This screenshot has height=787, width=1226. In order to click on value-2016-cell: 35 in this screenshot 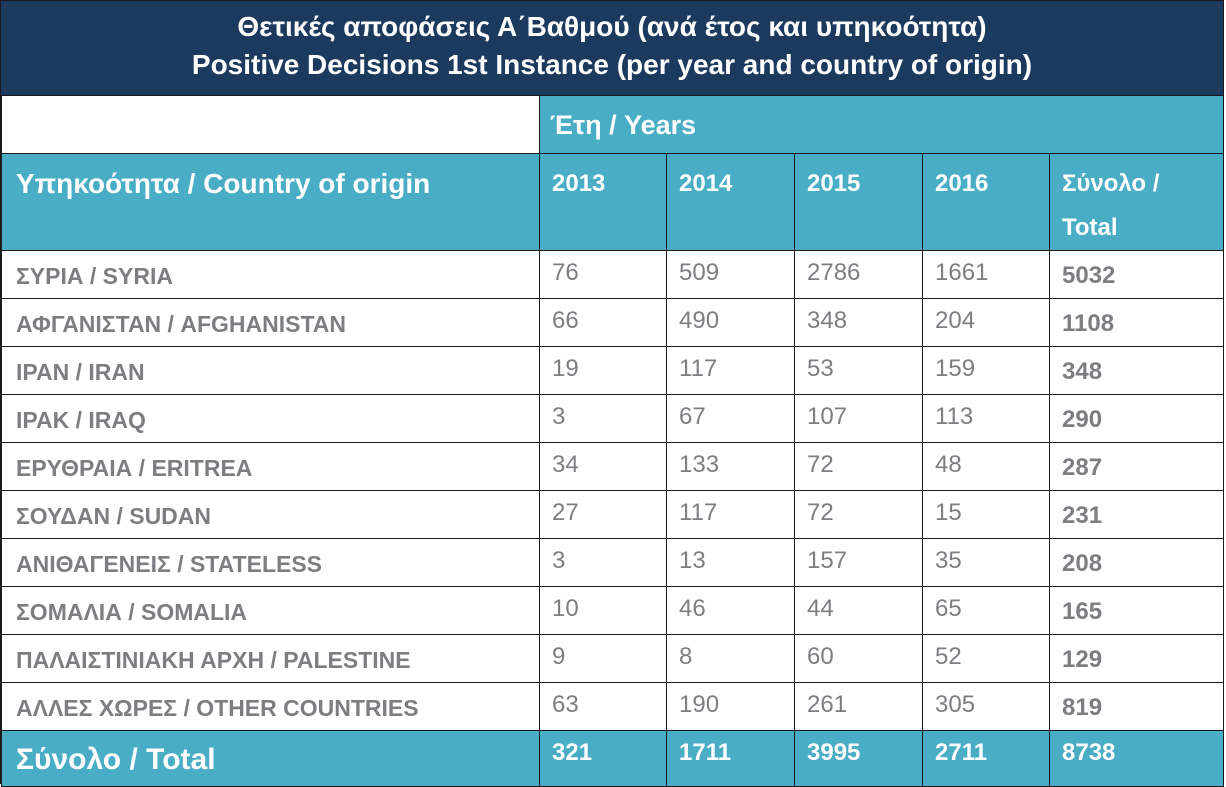, I will do `click(986, 562)`.